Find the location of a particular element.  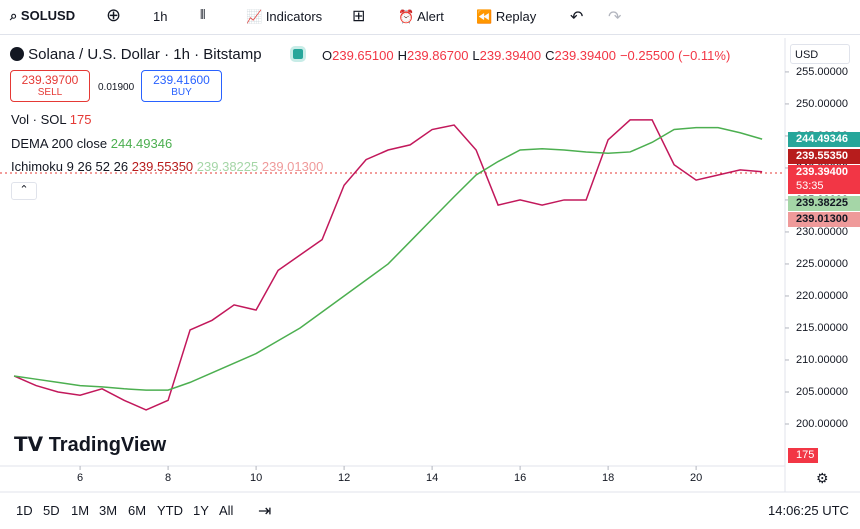

dema-legend: DEMA 200 close 244.49346 is located at coordinates (91, 143).